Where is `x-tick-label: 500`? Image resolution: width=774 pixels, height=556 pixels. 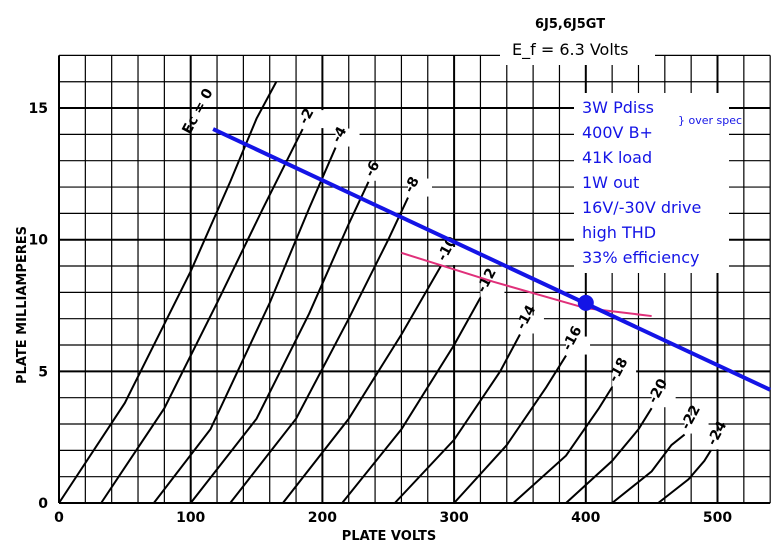 x-tick-label: 500 is located at coordinates (717, 518).